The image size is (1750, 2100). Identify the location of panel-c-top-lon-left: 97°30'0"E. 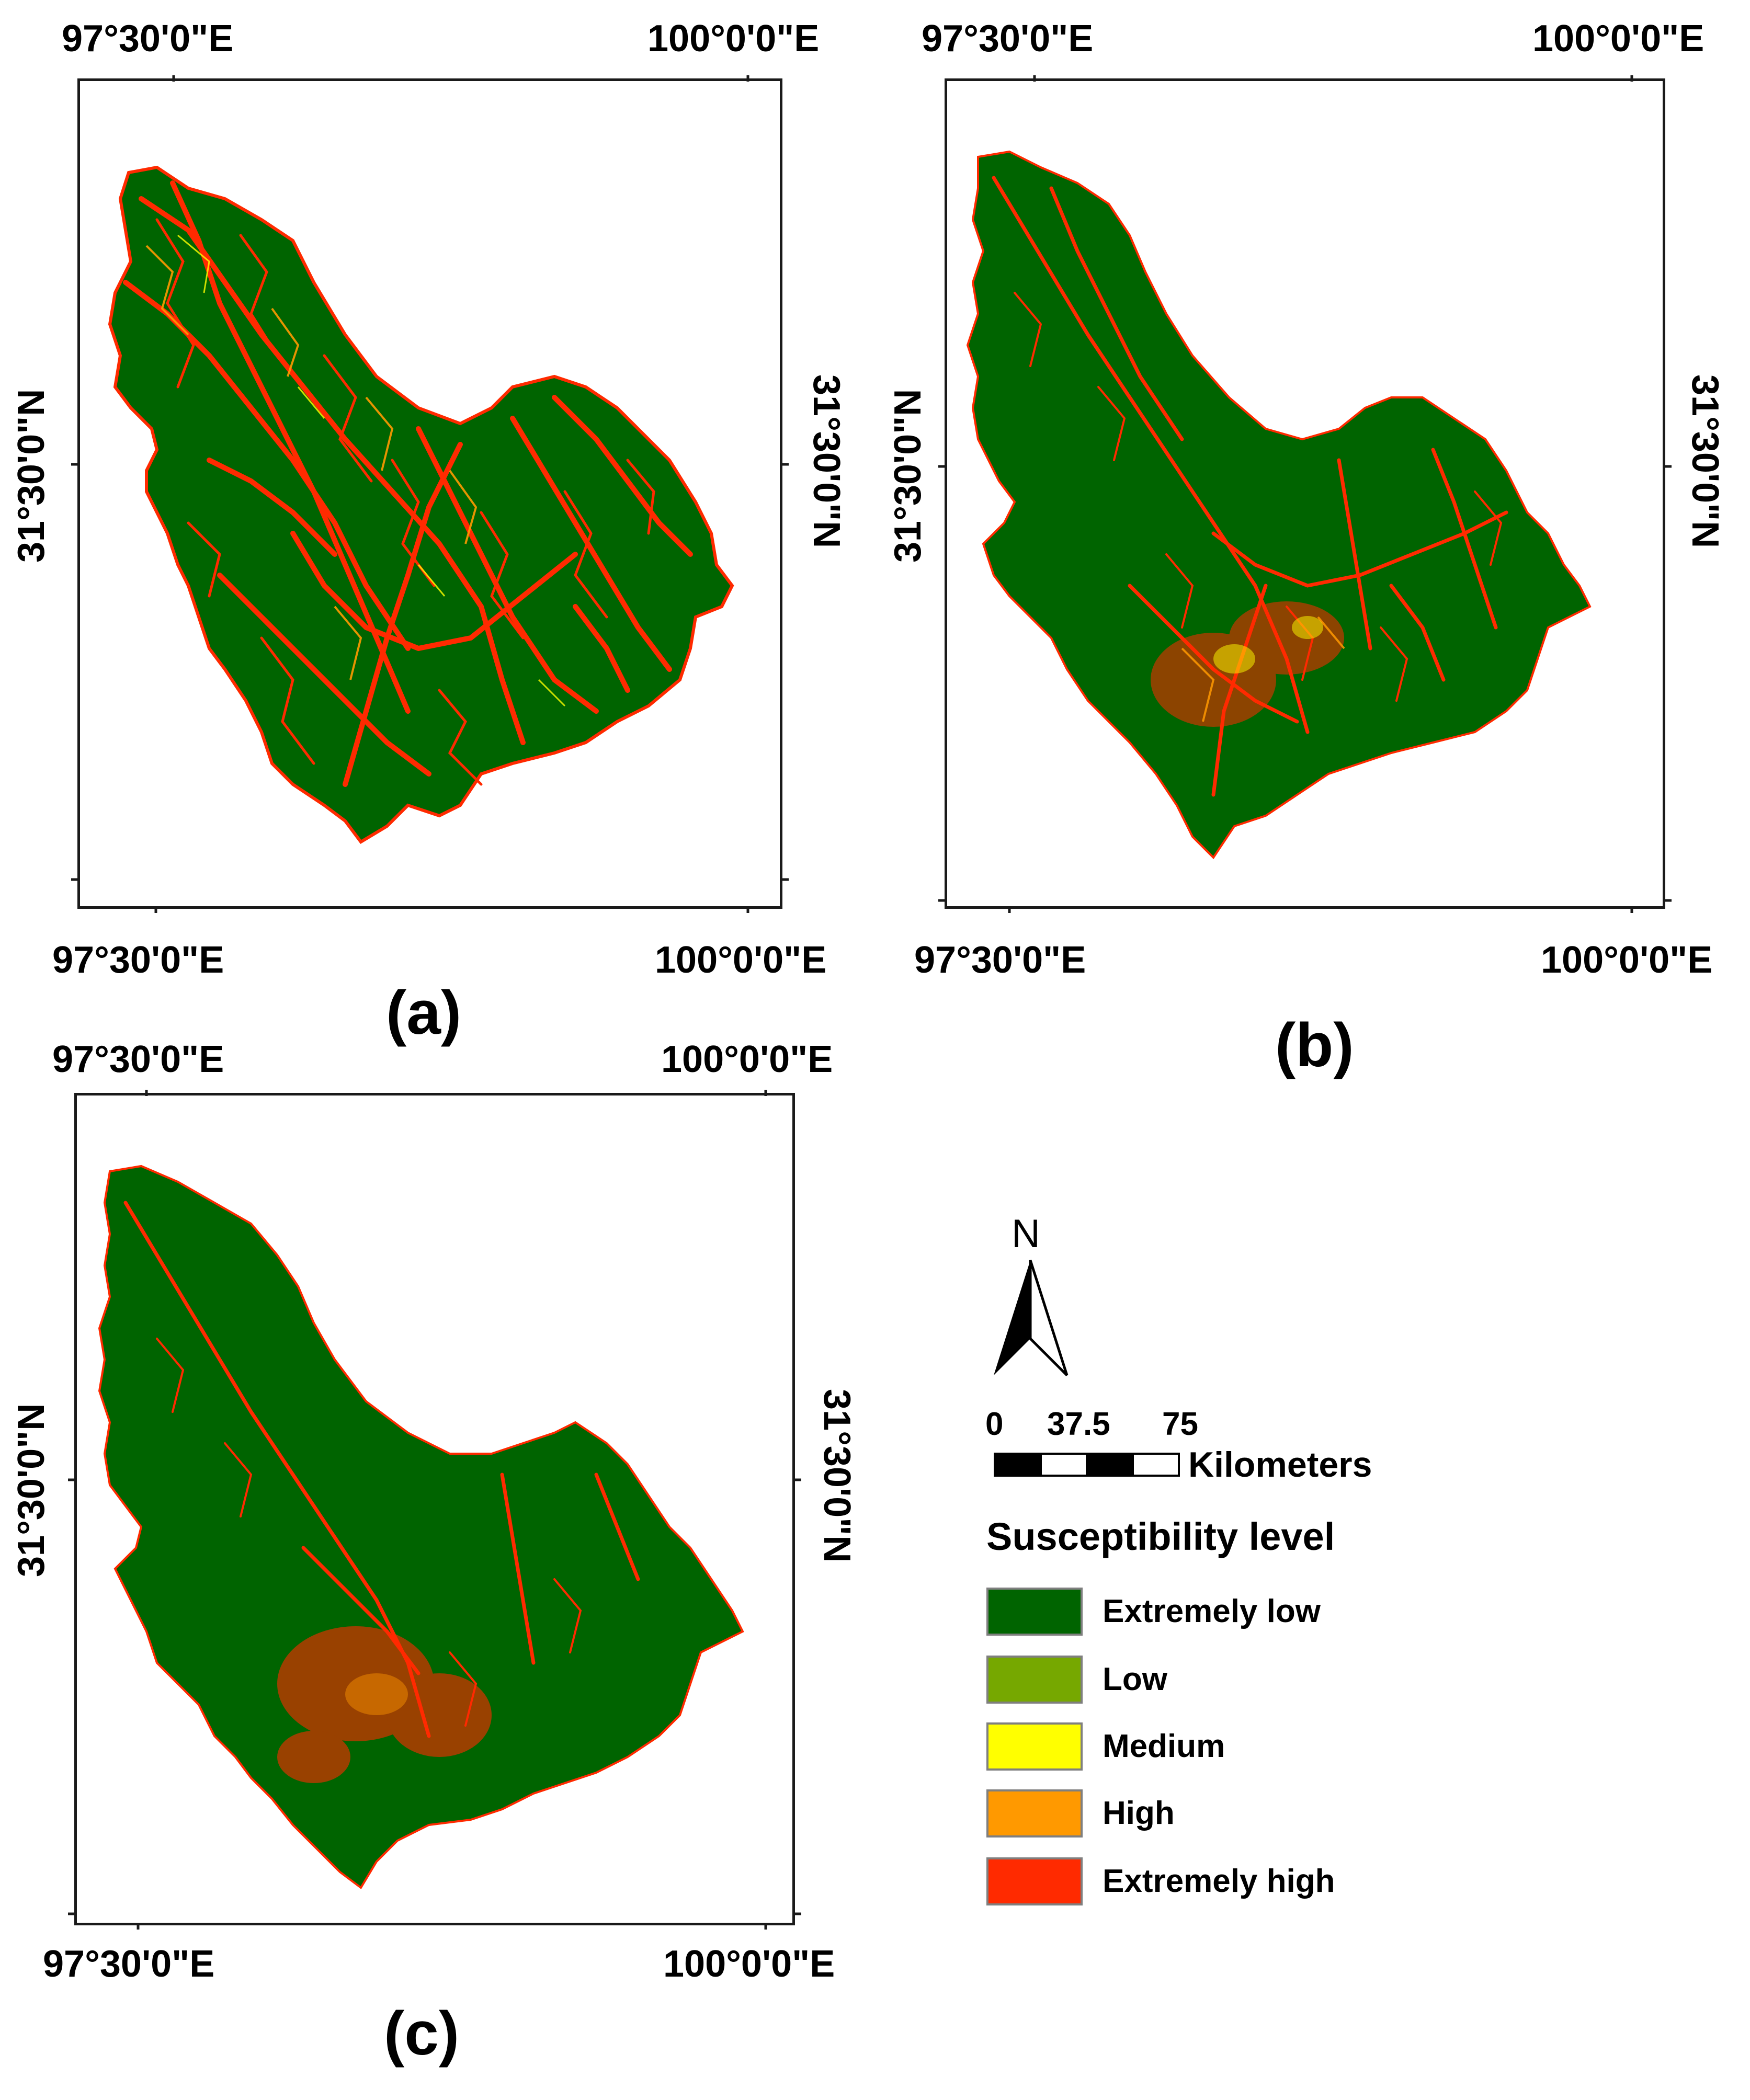
(138, 1059).